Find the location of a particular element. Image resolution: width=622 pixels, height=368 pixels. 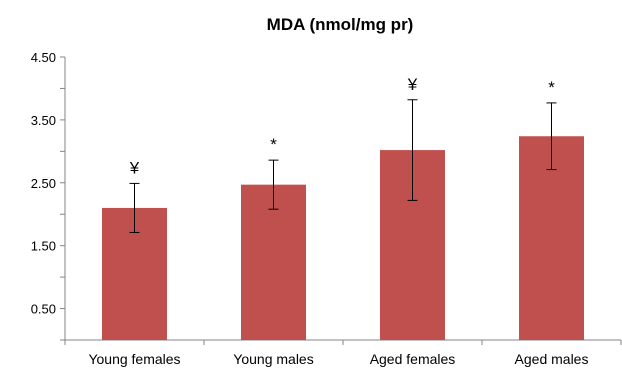

y-axis-ticks: 4.50 3.50 2.50 1.50 0.50 is located at coordinates (48, 195).